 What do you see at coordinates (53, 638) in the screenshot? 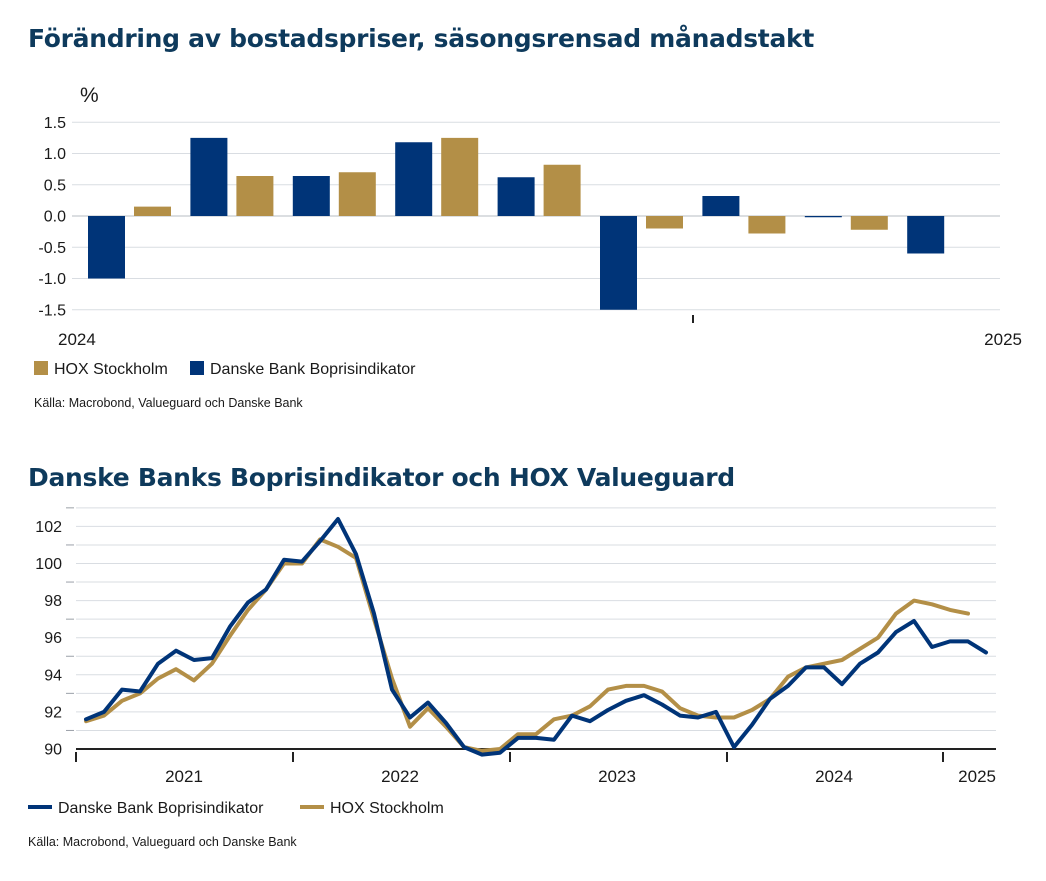
I see `chart2-ytick-label: 96` at bounding box center [53, 638].